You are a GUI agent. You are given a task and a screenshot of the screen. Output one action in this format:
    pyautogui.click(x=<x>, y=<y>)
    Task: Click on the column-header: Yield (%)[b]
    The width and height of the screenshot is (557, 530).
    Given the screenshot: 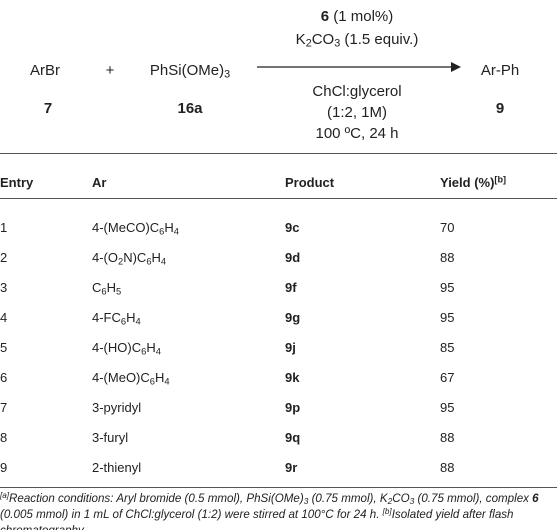 What is the action you would take?
    pyautogui.click(x=473, y=182)
    